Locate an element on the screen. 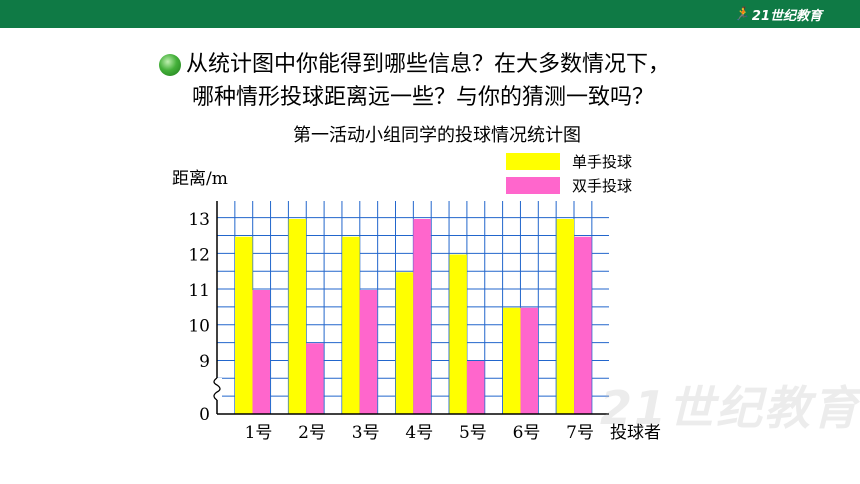 The height and width of the screenshot is (484, 860). logo-text: 21世纪教育 is located at coordinates (786, 16).